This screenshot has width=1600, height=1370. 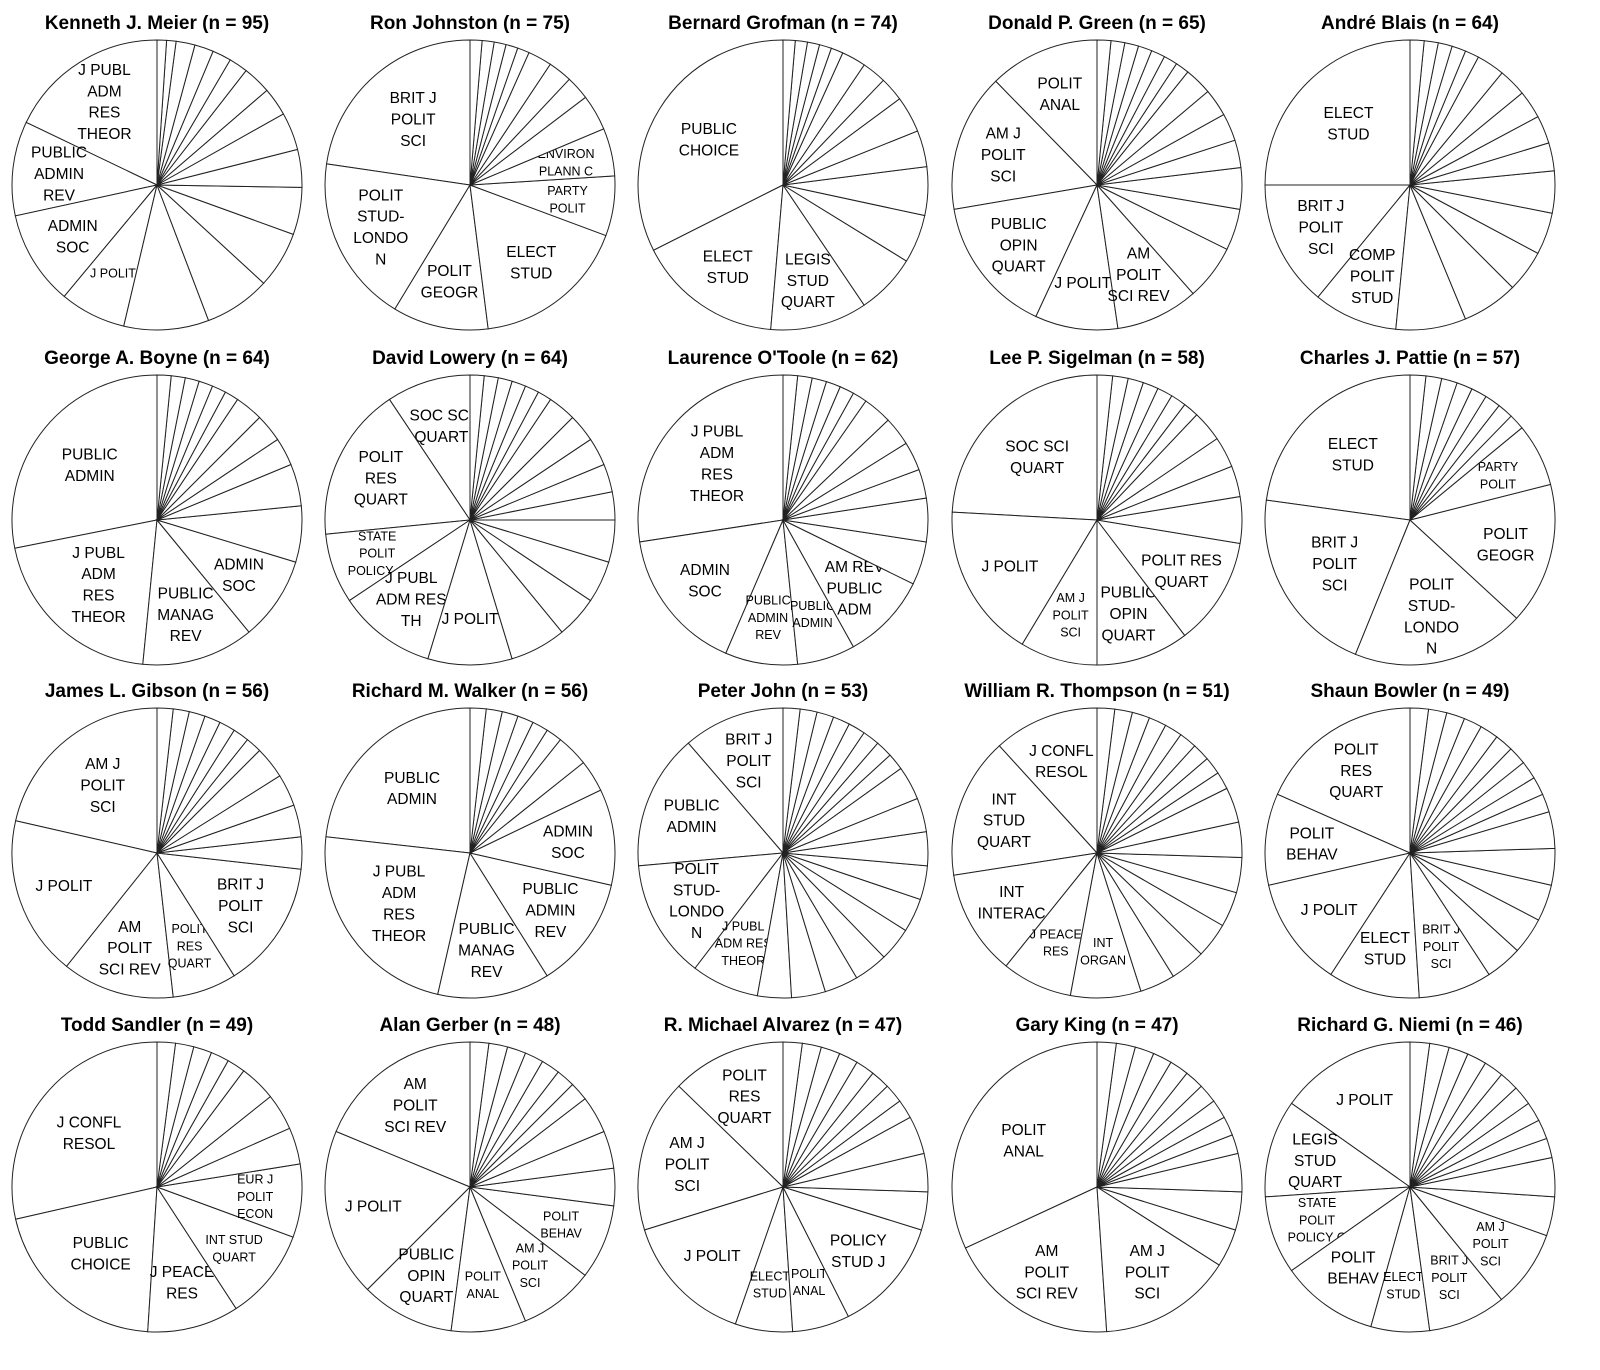 What do you see at coordinates (1409, 691) in the screenshot?
I see `pie-title: Shaun Bowler (n = 49)` at bounding box center [1409, 691].